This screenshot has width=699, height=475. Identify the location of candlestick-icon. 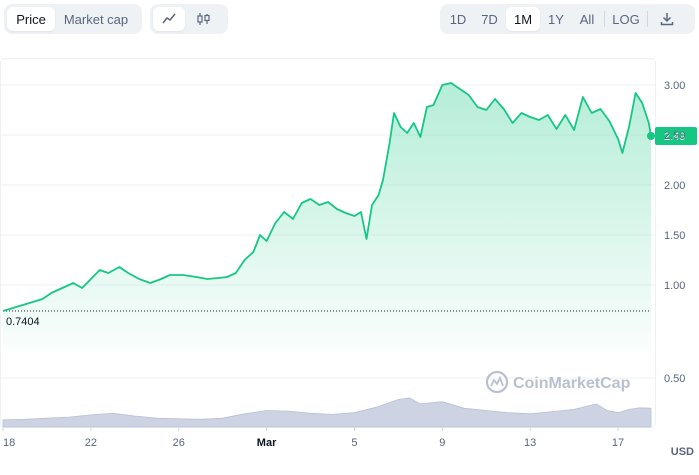
(204, 19).